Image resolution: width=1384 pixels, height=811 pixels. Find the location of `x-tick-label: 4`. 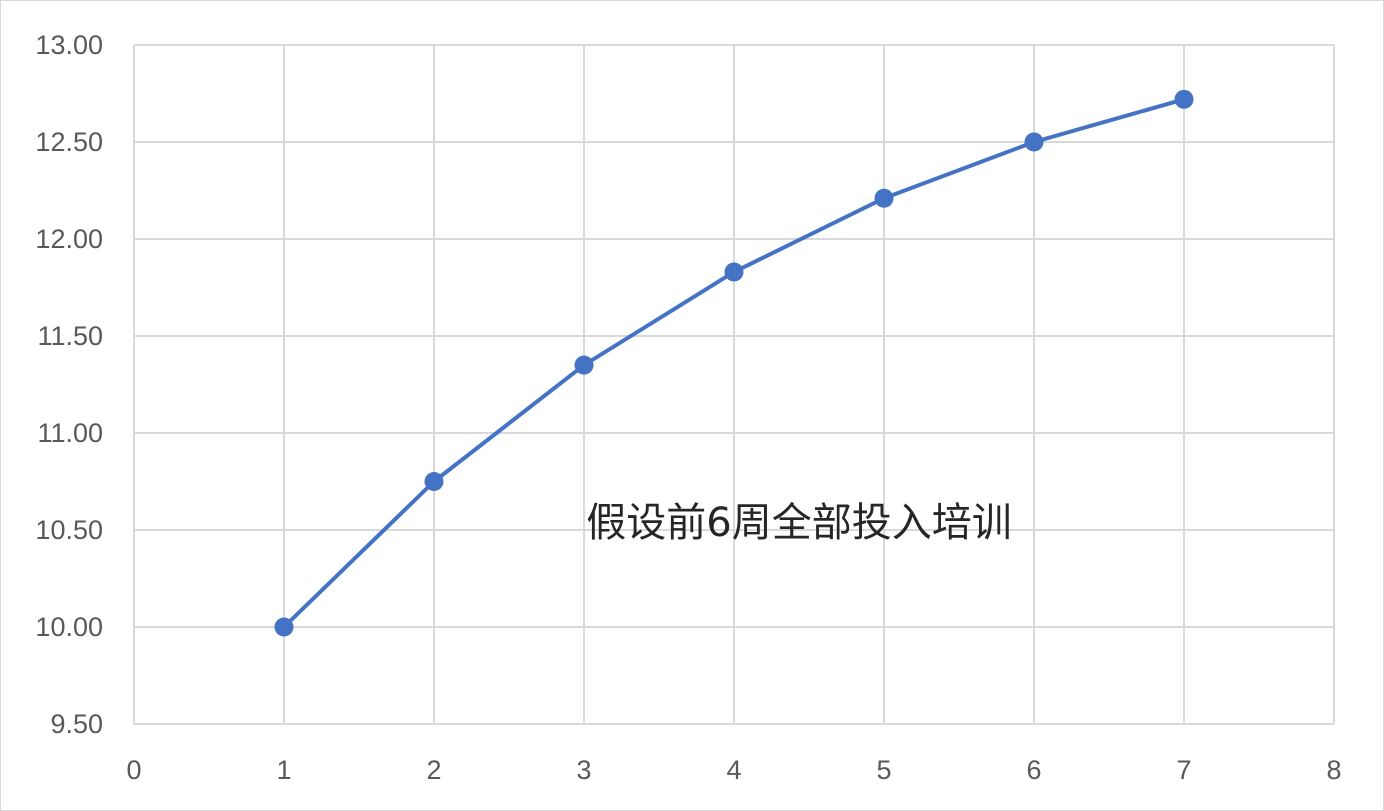

x-tick-label: 4 is located at coordinates (733, 770).